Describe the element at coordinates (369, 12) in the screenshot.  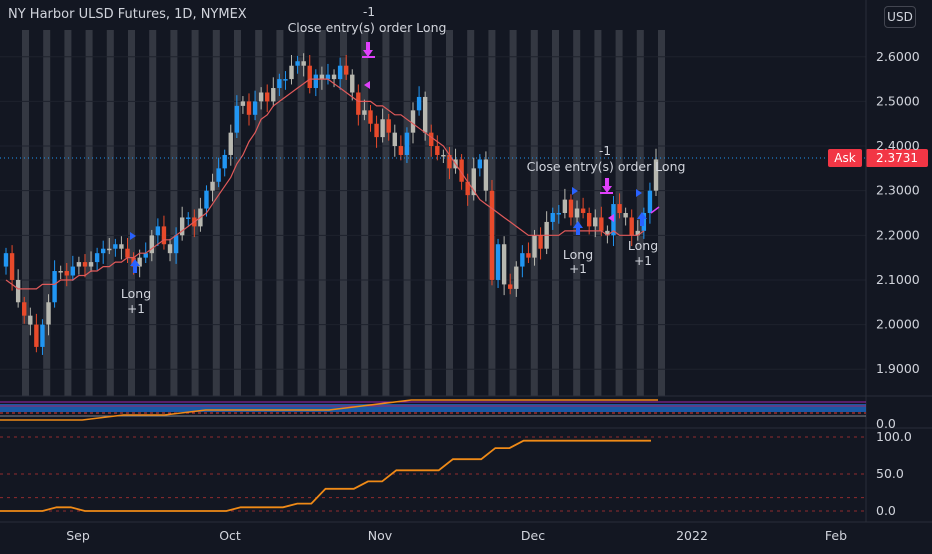
I see `close-entry-count: -1` at that location.